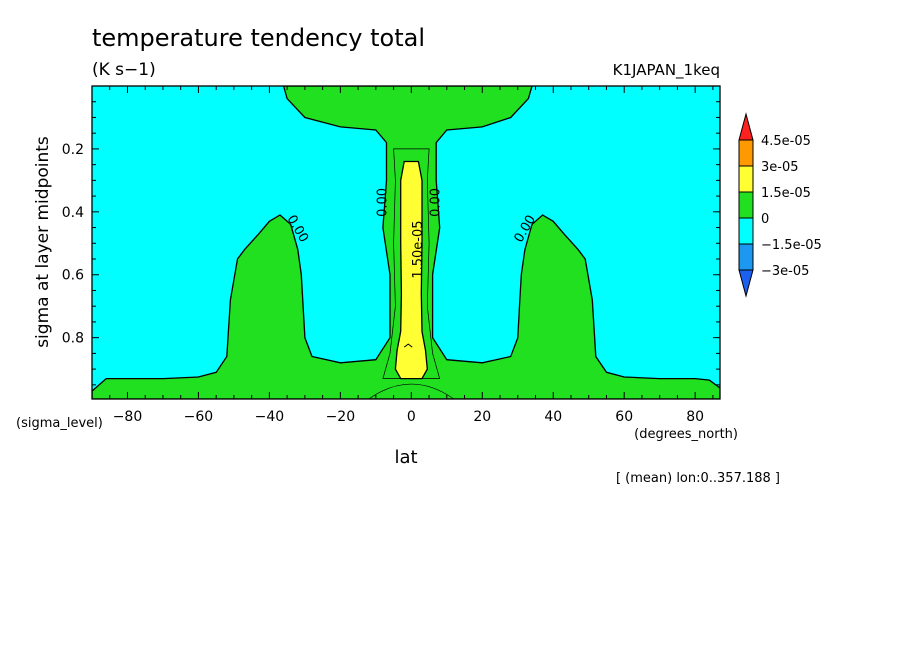 This screenshot has height=654, width=904. I want to click on x-tick-label: 40, so click(553, 417).